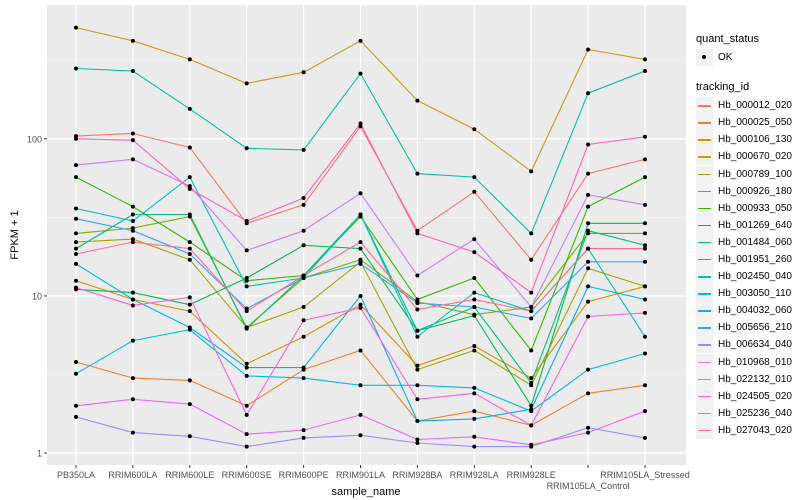  What do you see at coordinates (744, 225) in the screenshot?
I see `legend-entry: Hb_001269_640` at bounding box center [744, 225].